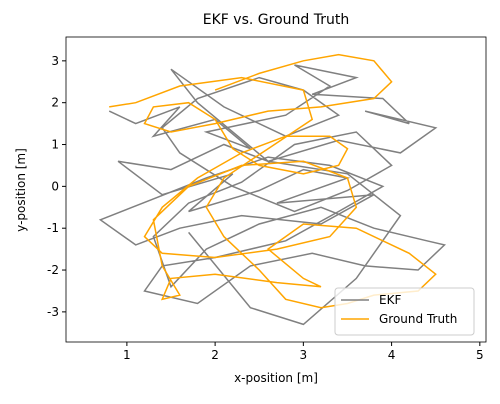 The width and height of the screenshot is (500, 404). I want to click on legend-box, so click(404, 311).